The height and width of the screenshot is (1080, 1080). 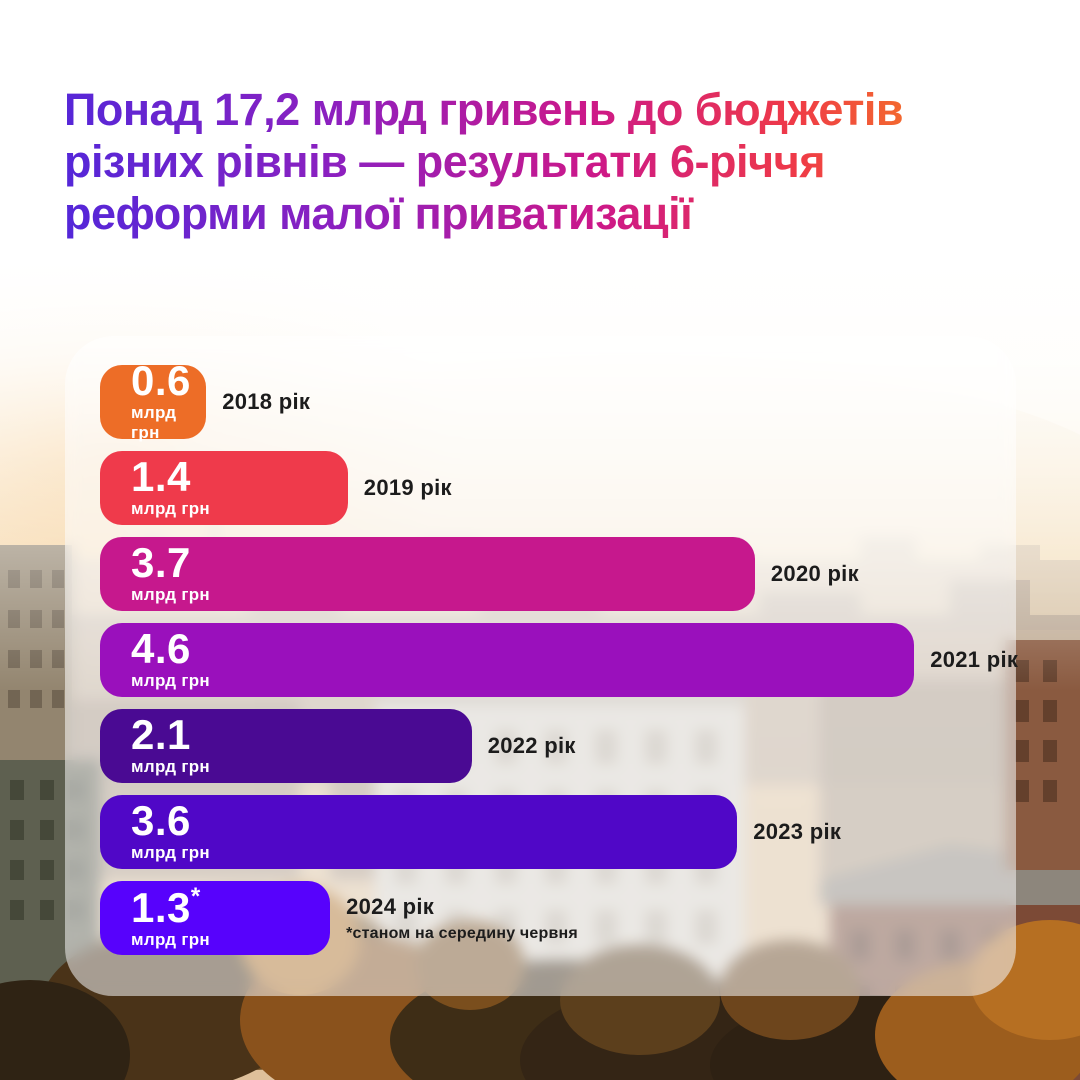 I want to click on year-label-group: 2023 рік, so click(x=797, y=832).